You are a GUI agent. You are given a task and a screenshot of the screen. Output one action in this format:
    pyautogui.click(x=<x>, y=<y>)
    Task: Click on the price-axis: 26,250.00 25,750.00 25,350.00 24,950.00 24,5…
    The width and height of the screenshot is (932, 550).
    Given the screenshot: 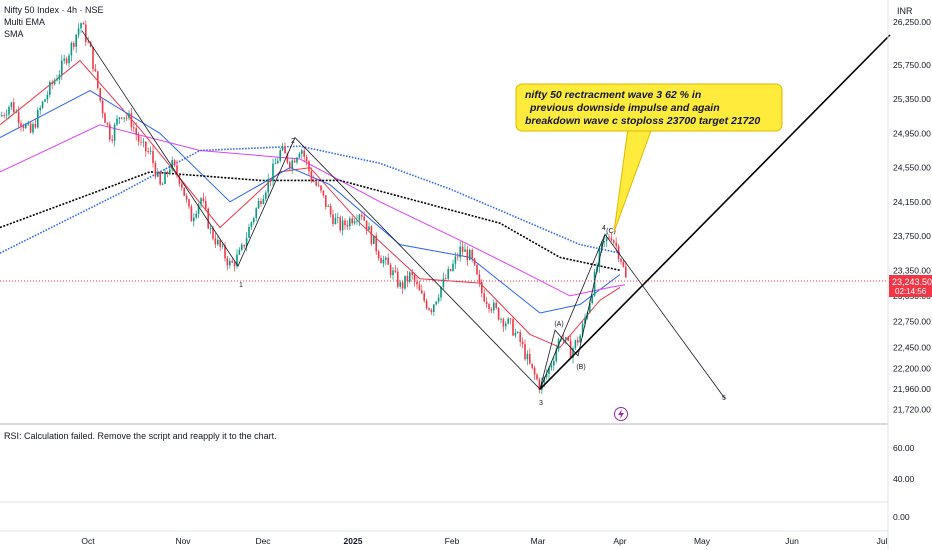 What is the action you would take?
    pyautogui.click(x=912, y=216)
    